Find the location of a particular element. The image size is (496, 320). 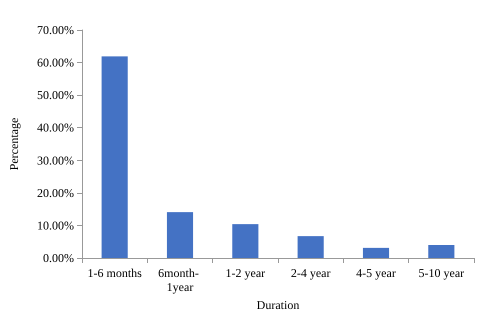

y-tick-label: 70.00% is located at coordinates (55, 30).